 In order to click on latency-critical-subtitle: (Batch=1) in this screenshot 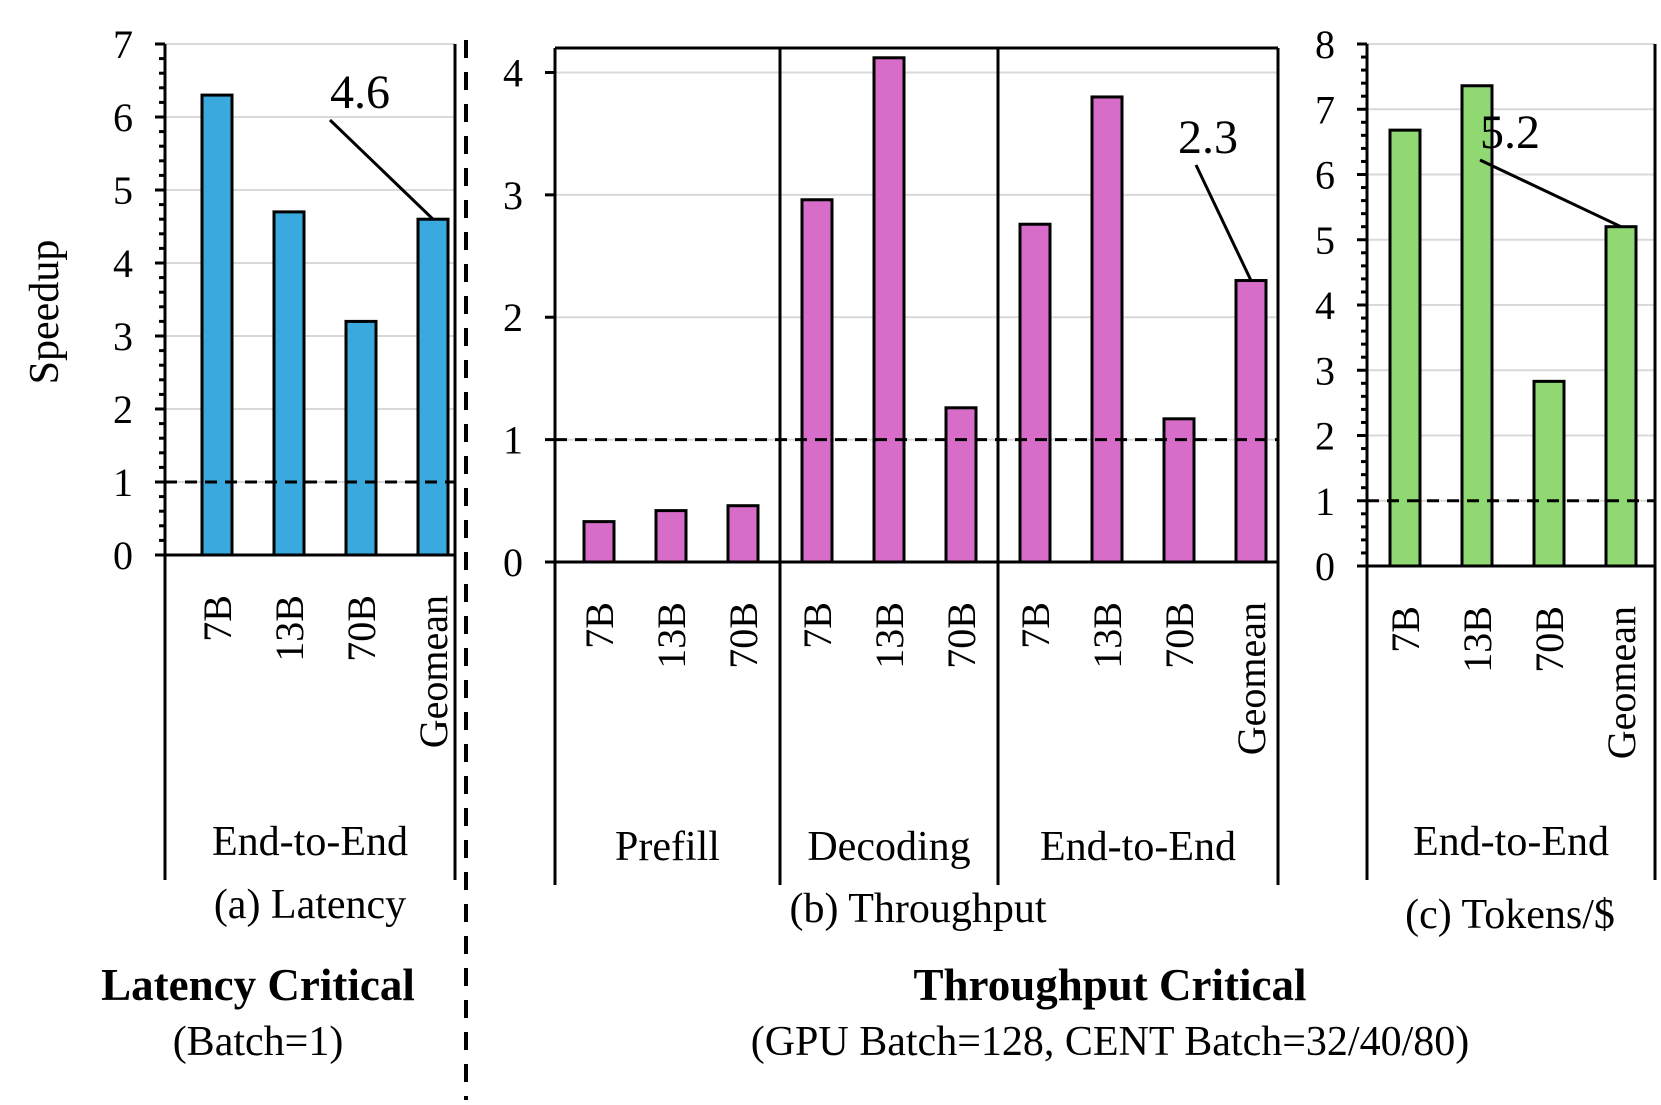, I will do `click(258, 1042)`.